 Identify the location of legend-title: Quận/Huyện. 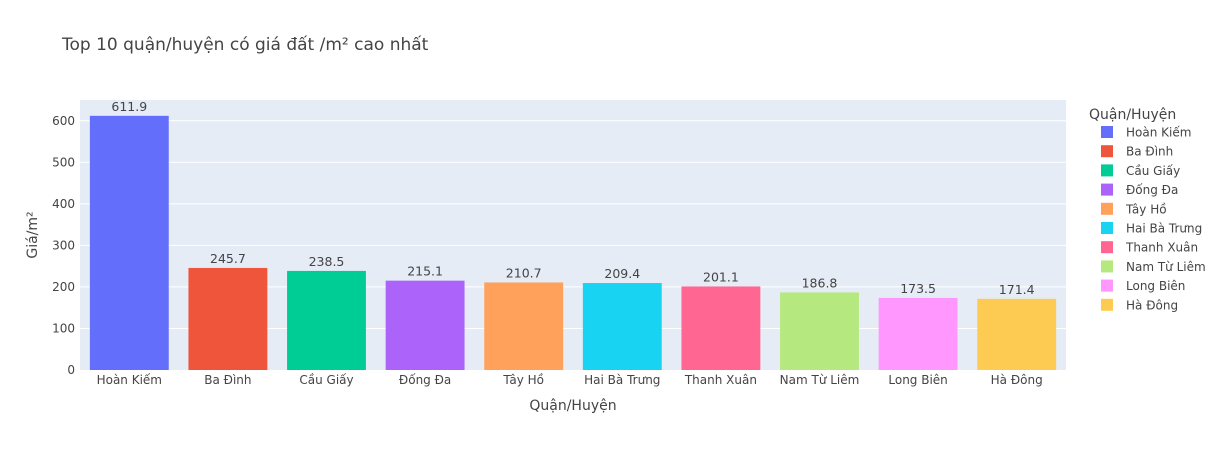
(1132, 115).